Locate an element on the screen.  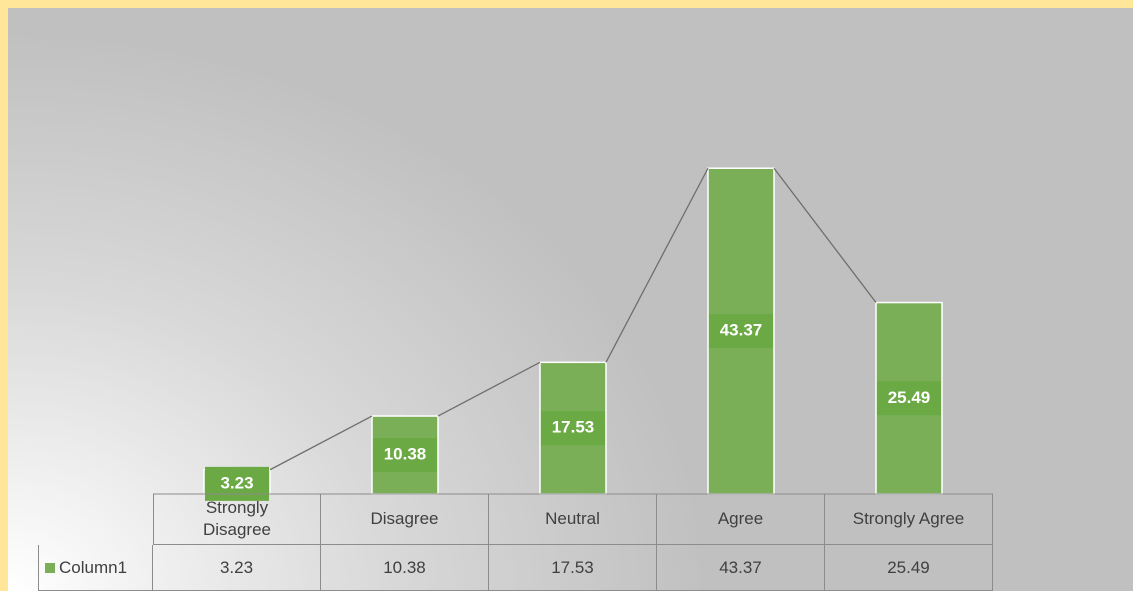
table-header: Agree is located at coordinates (741, 519).